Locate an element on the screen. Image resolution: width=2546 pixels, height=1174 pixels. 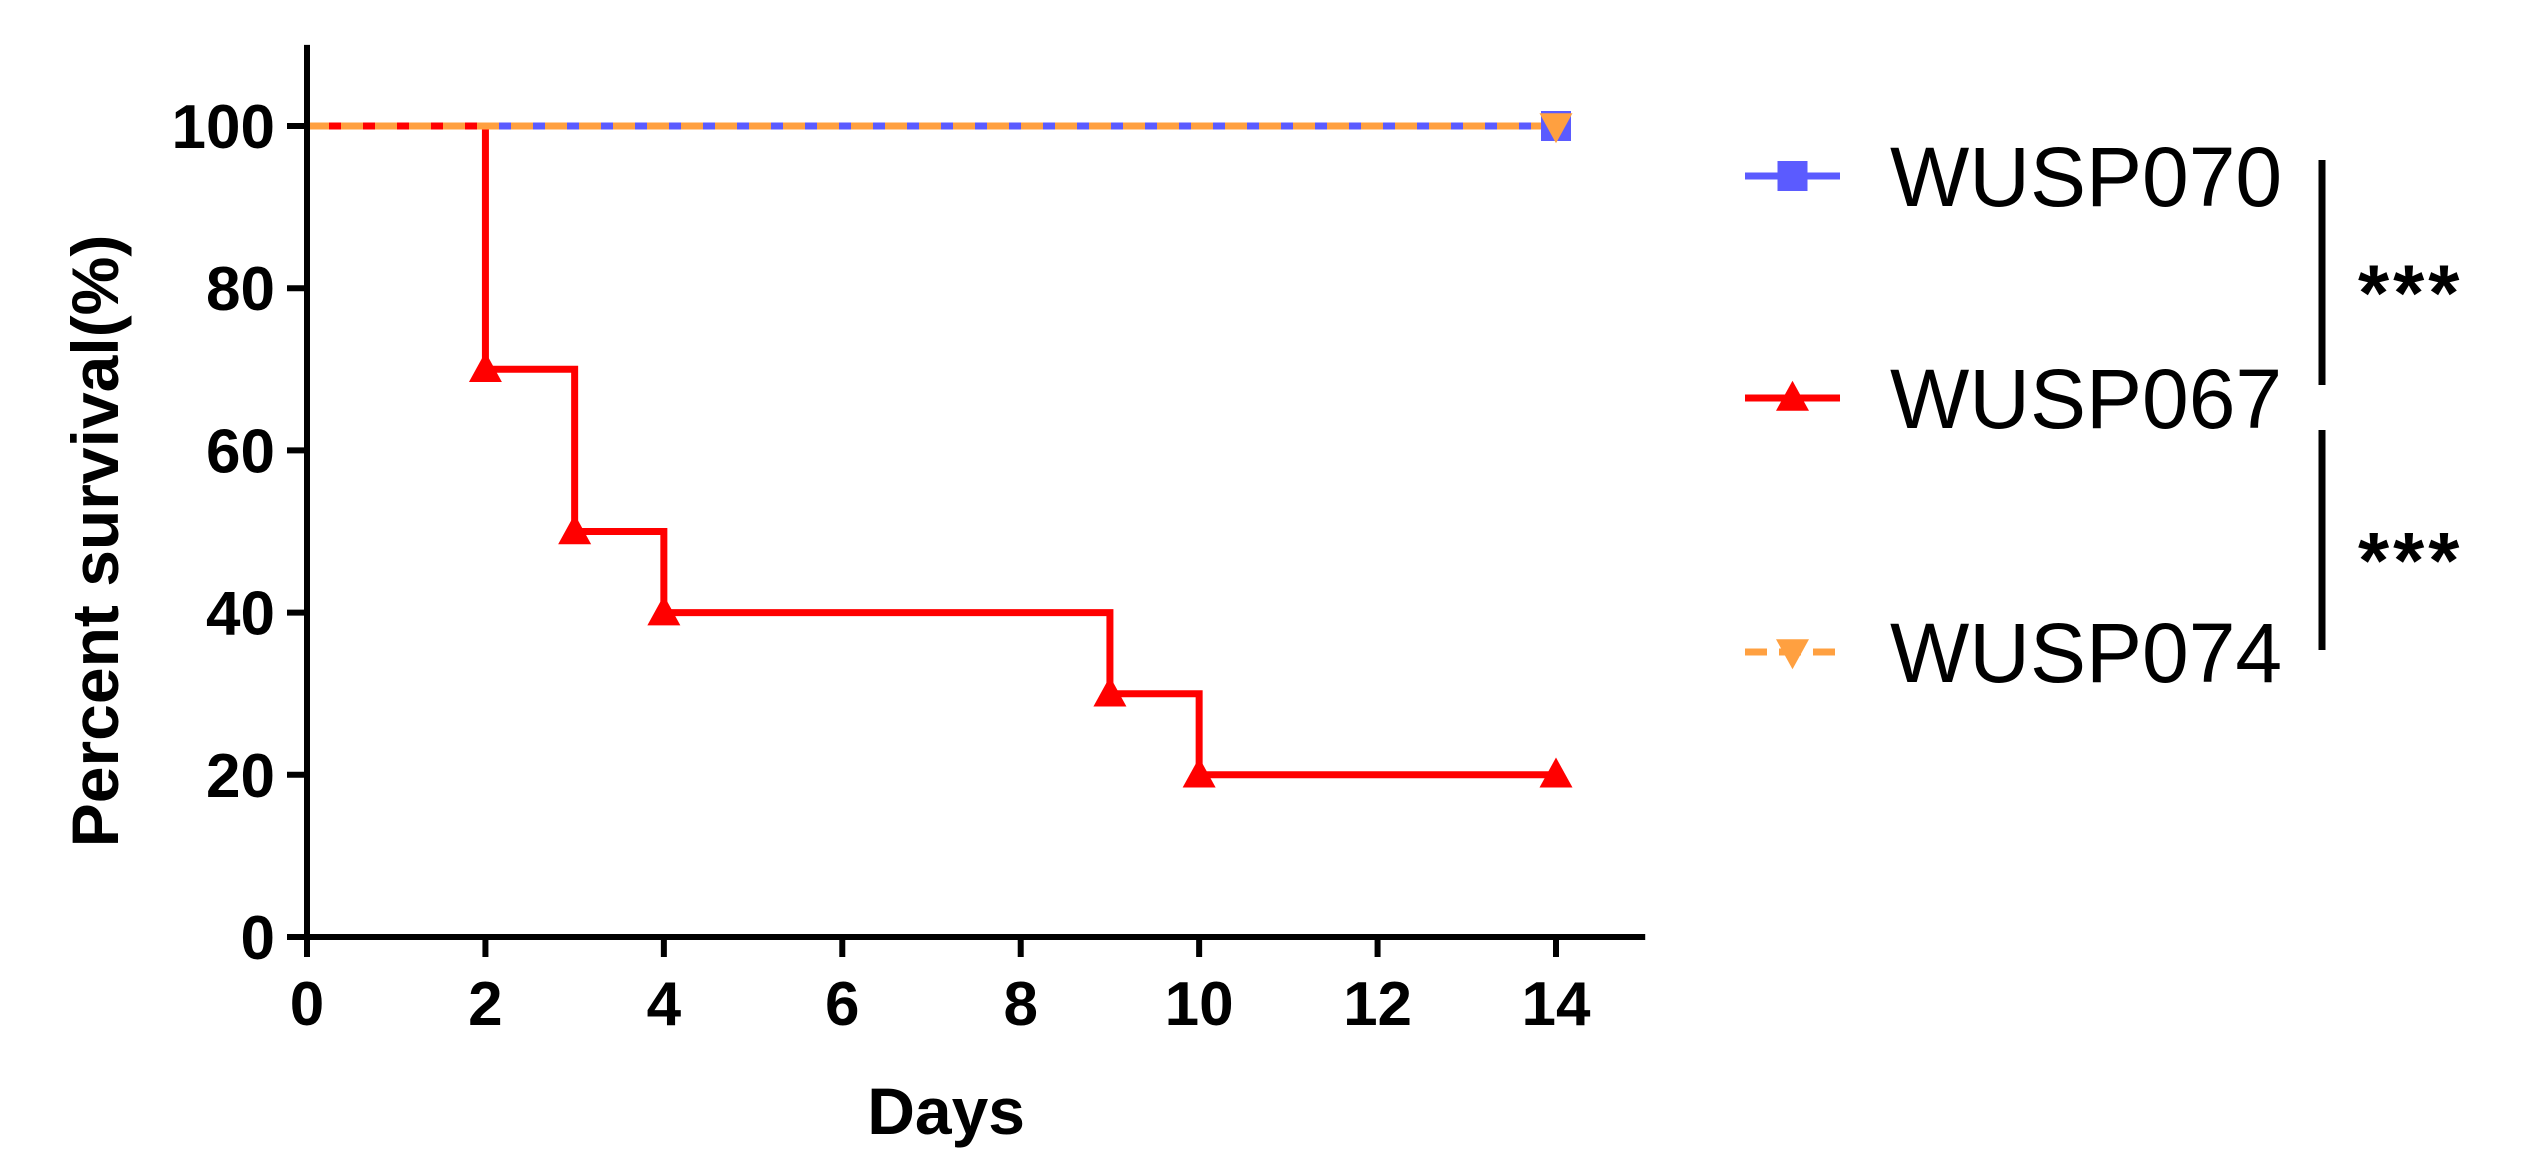
y-tick-label: 100 is located at coordinates (223, 127).